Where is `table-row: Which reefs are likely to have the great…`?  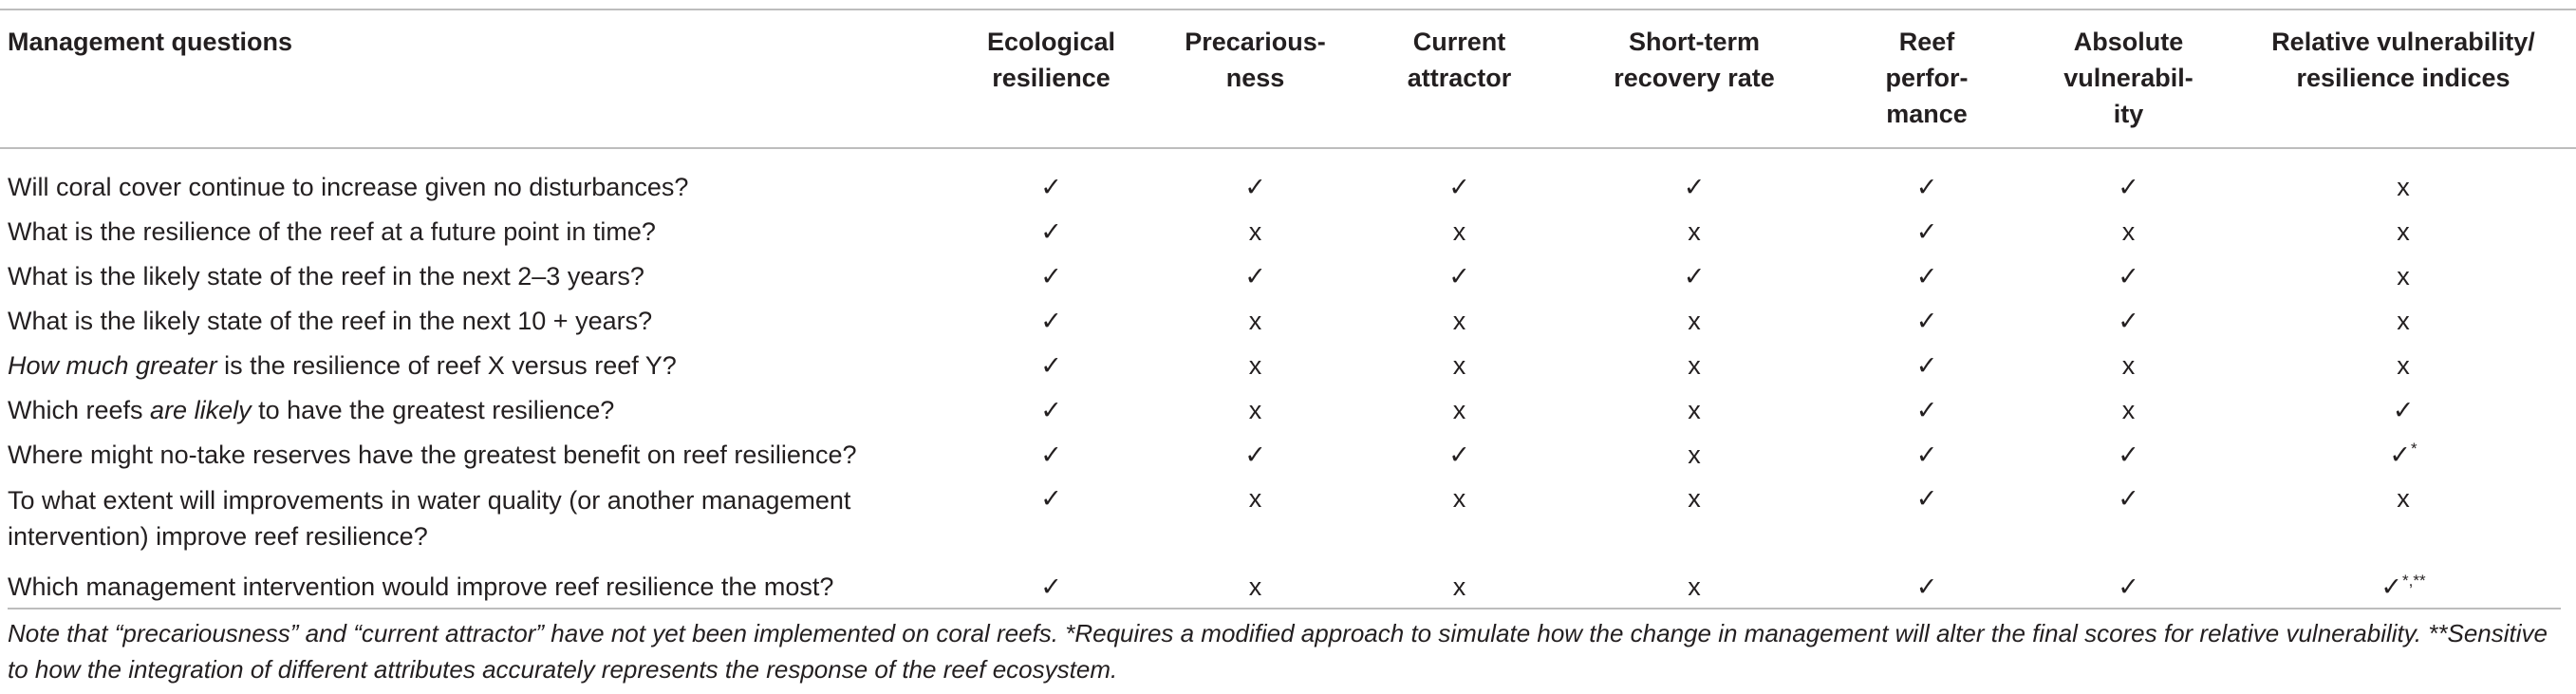 table-row: Which reefs are likely to have the great… is located at coordinates (1288, 409).